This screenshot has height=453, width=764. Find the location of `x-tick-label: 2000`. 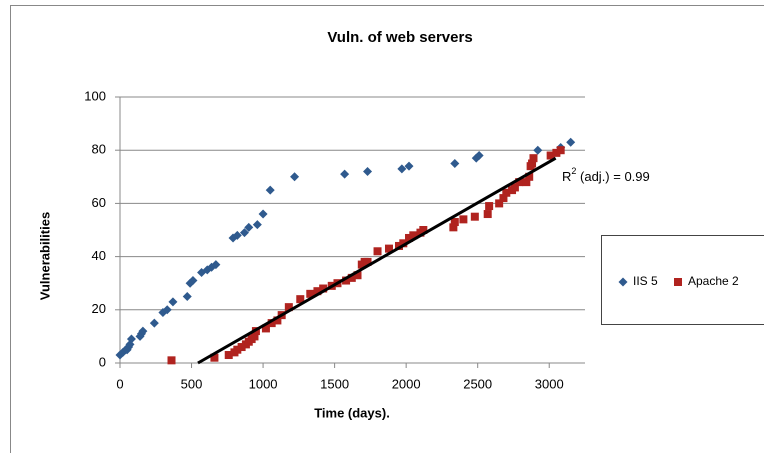

x-tick-label: 2000 is located at coordinates (406, 383).